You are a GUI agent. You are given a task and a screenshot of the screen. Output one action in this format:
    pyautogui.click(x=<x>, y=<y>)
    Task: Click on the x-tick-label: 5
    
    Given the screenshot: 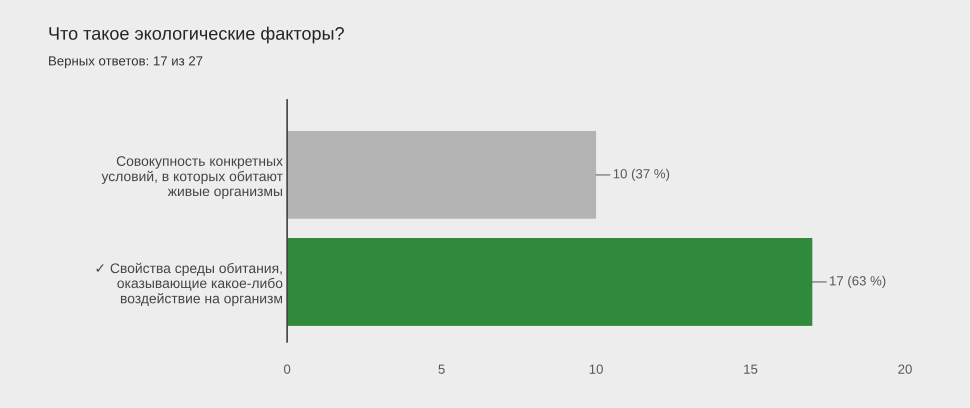 What is the action you would take?
    pyautogui.click(x=441, y=369)
    